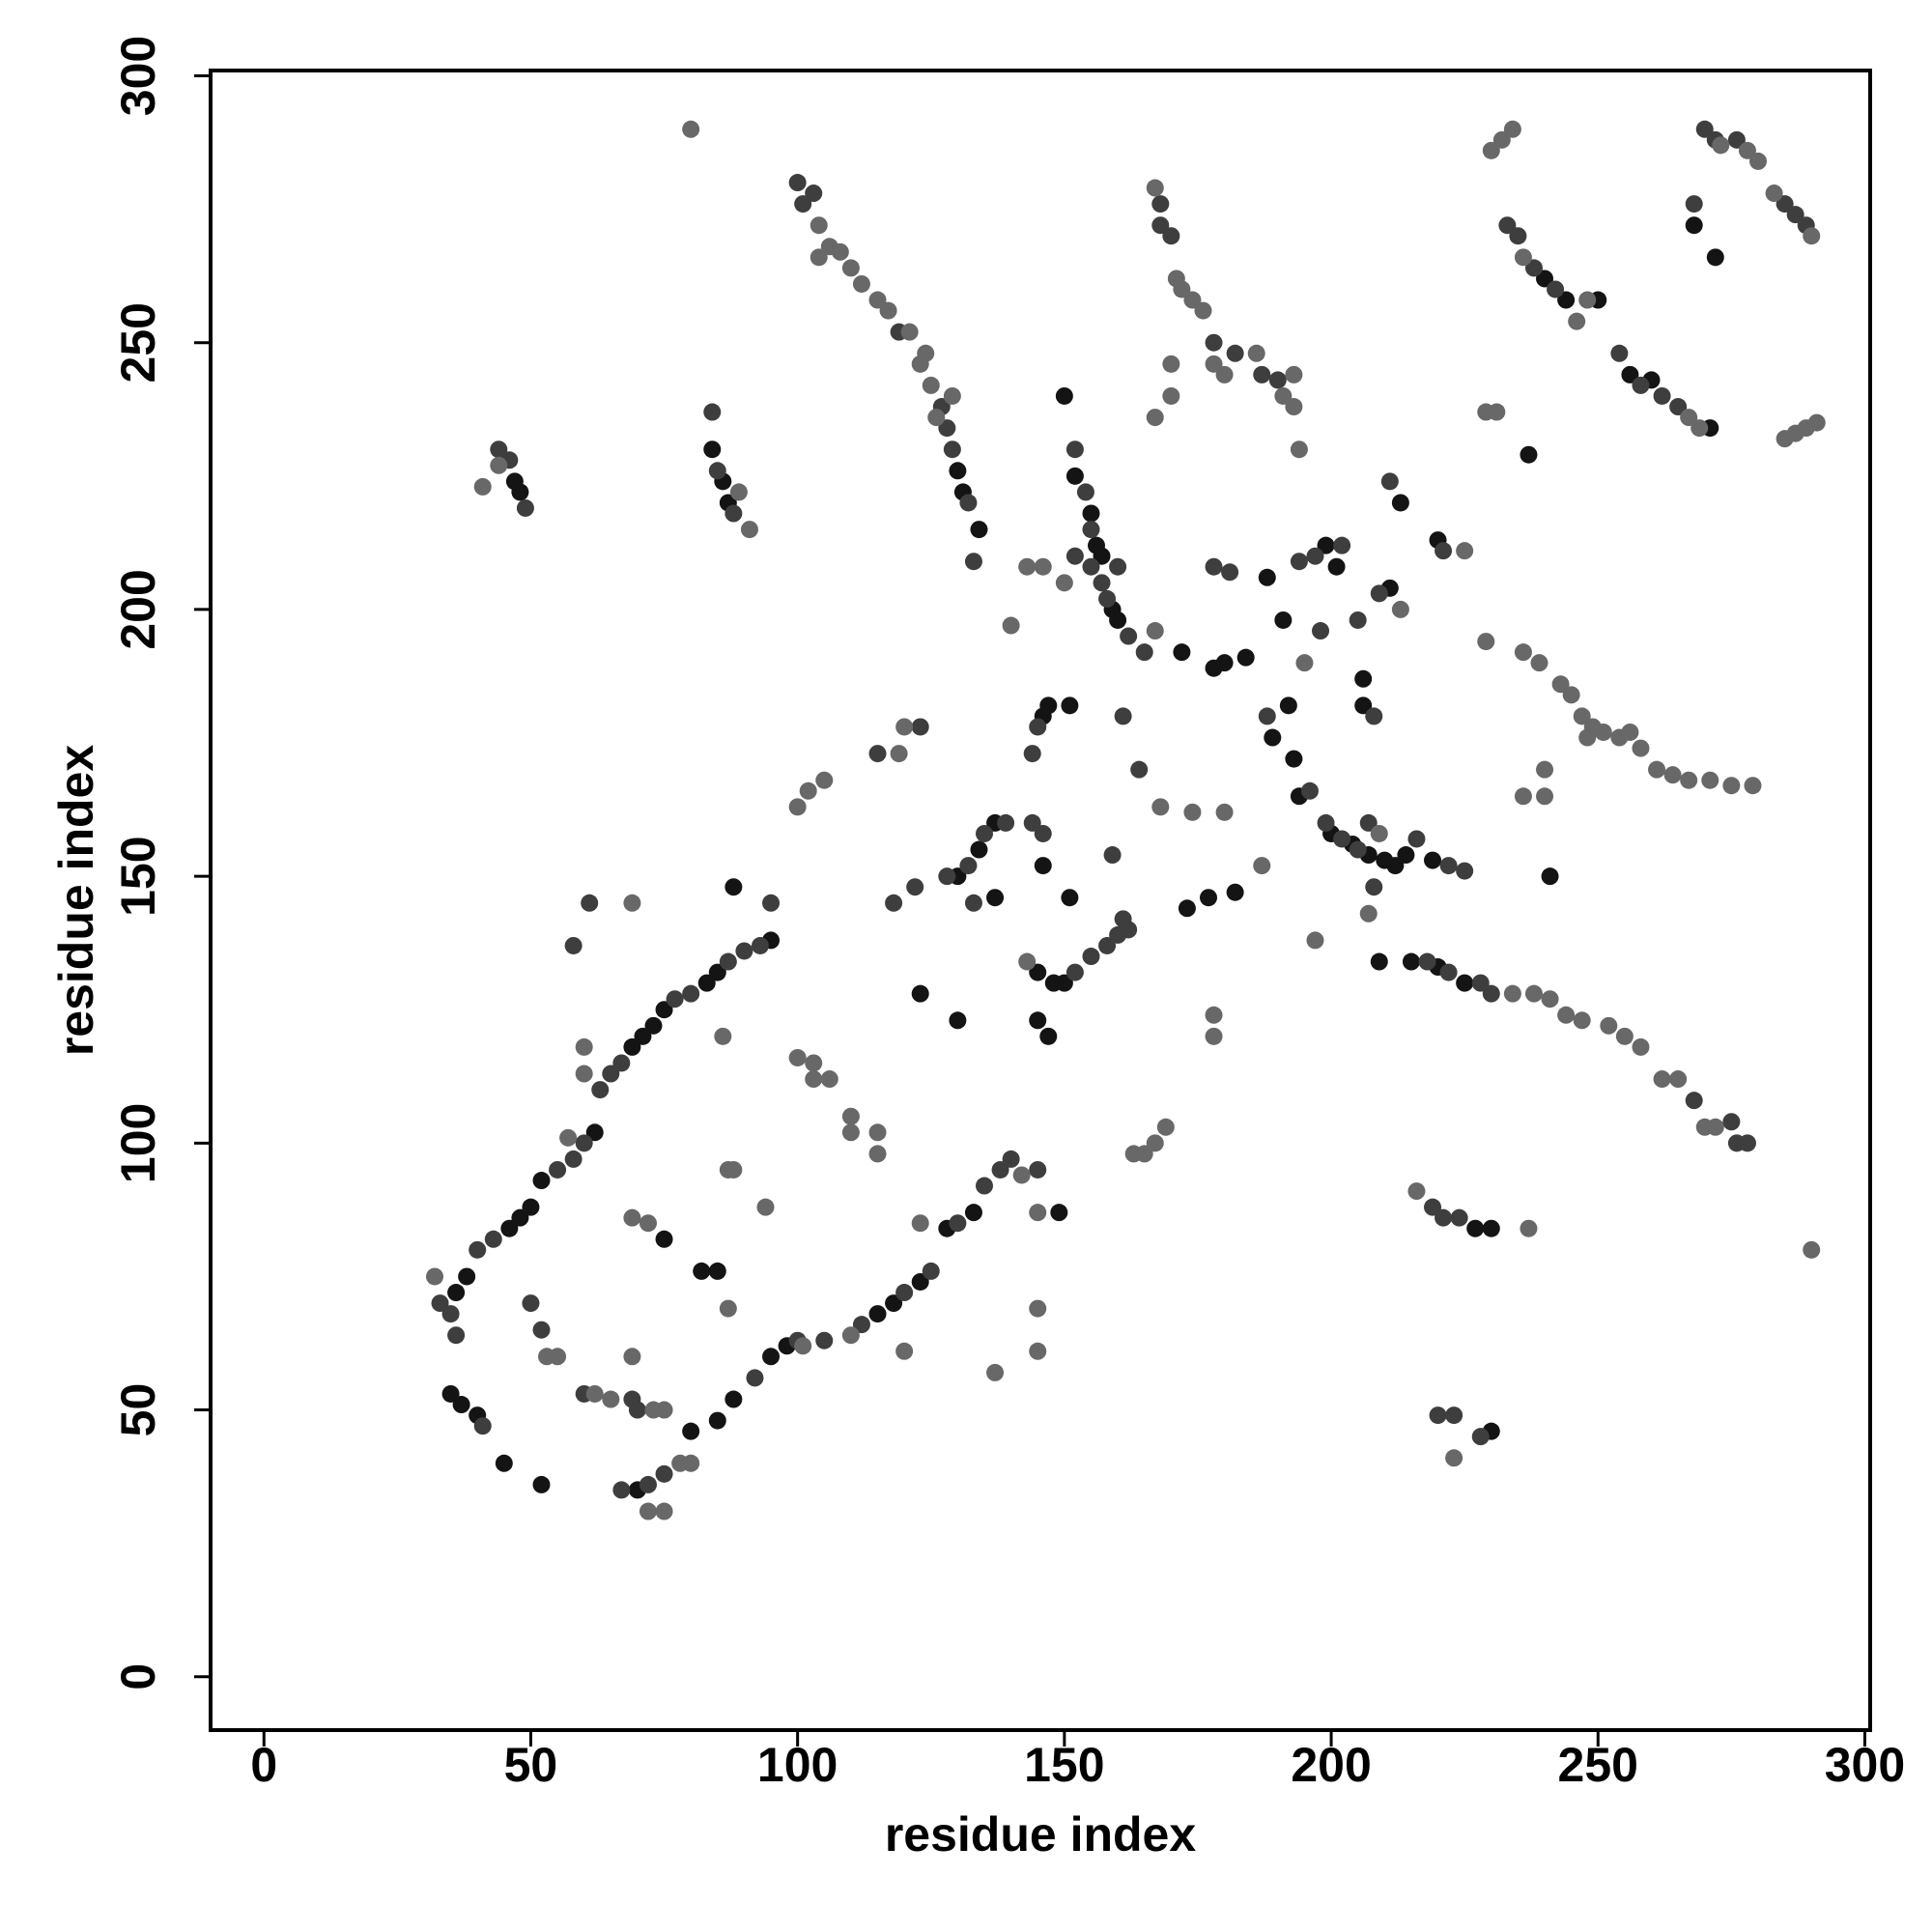 The width and height of the screenshot is (1932, 1932). Describe the element at coordinates (138, 876) in the screenshot. I see `y-tick-label: 150` at that location.